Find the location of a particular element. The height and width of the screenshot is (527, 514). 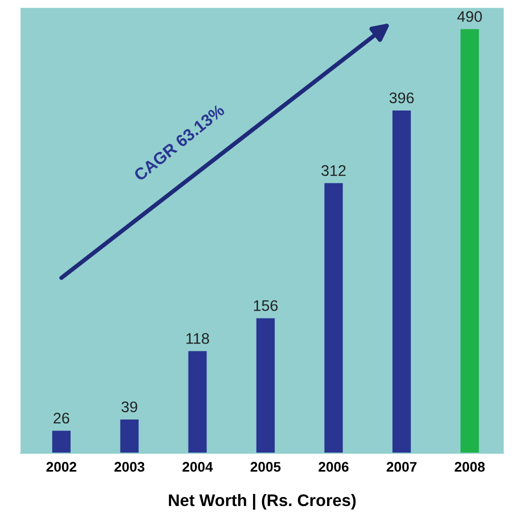

data-label: 396 is located at coordinates (401, 98).